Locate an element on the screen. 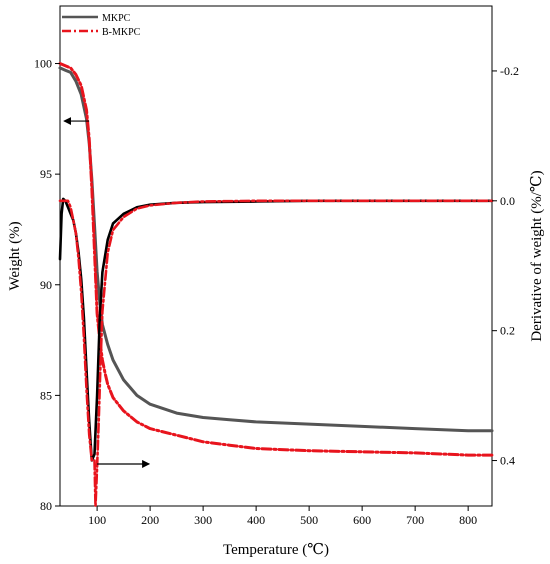 This screenshot has height=564, width=550. legend: MKPC B-MKPC is located at coordinates (101, 25).